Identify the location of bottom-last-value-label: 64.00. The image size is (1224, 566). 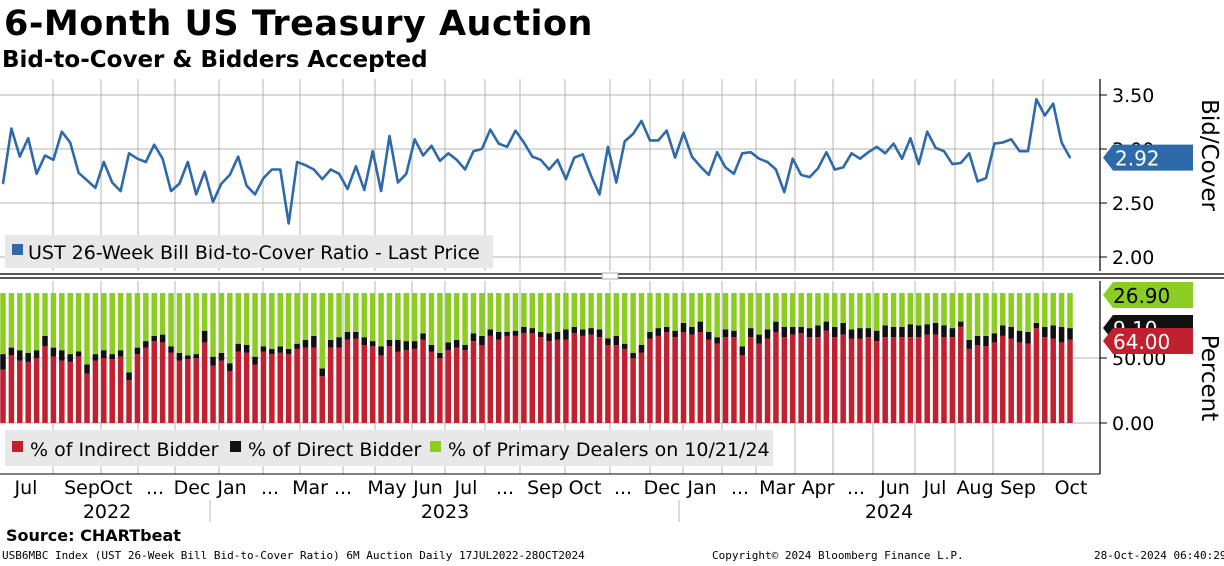
(1141, 342).